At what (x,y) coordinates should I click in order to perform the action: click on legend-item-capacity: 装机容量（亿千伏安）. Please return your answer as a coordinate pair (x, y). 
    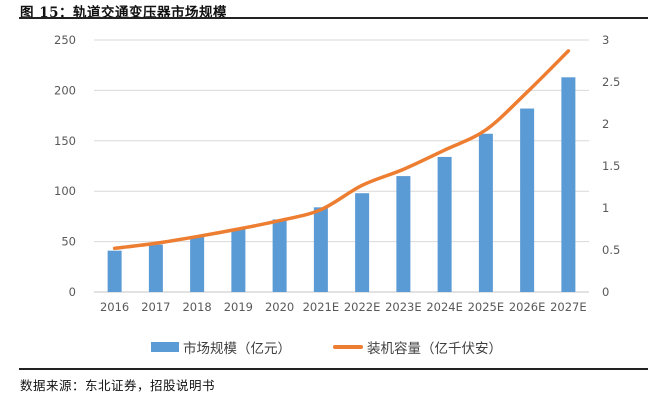
    Looking at the image, I should click on (417, 347).